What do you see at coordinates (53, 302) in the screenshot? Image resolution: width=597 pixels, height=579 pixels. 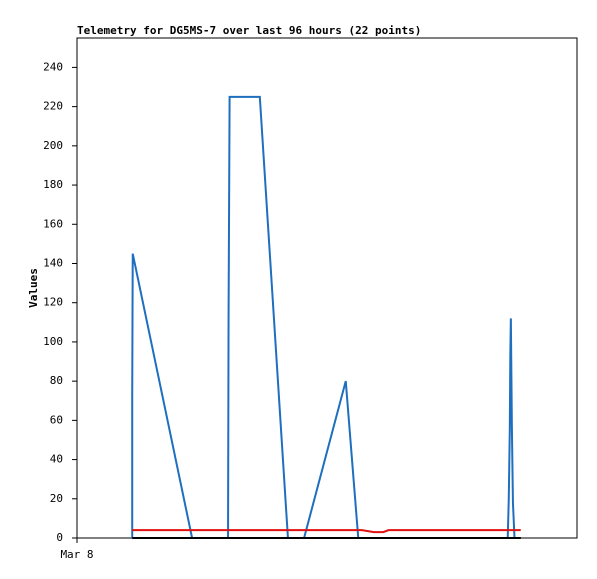 I see `y-tick-label: 120` at bounding box center [53, 302].